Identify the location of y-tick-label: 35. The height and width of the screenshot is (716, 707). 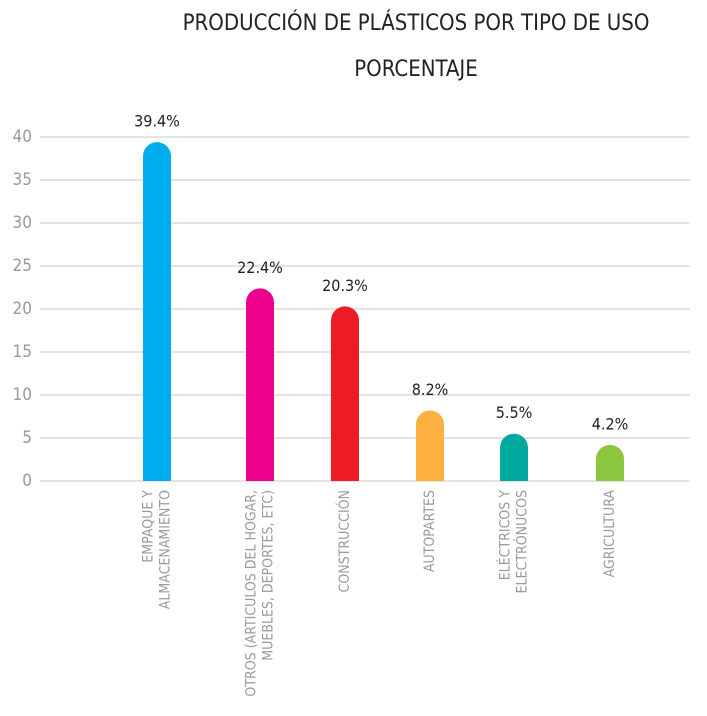
(22, 180).